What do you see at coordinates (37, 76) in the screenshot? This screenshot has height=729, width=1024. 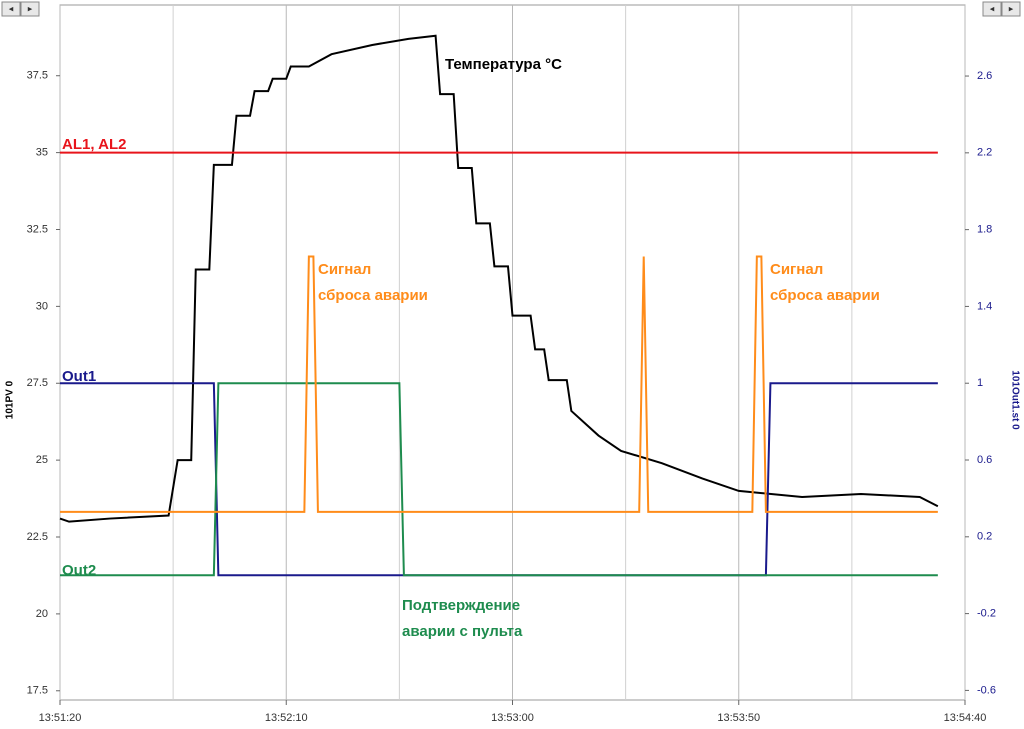 I see `y-tick-label: 37.5` at bounding box center [37, 76].